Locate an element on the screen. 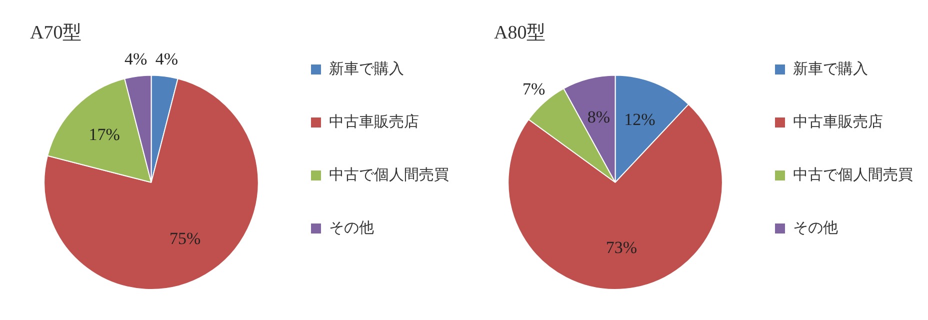 Image resolution: width=928 pixels, height=320 pixels. data-label: 8% is located at coordinates (598, 117).